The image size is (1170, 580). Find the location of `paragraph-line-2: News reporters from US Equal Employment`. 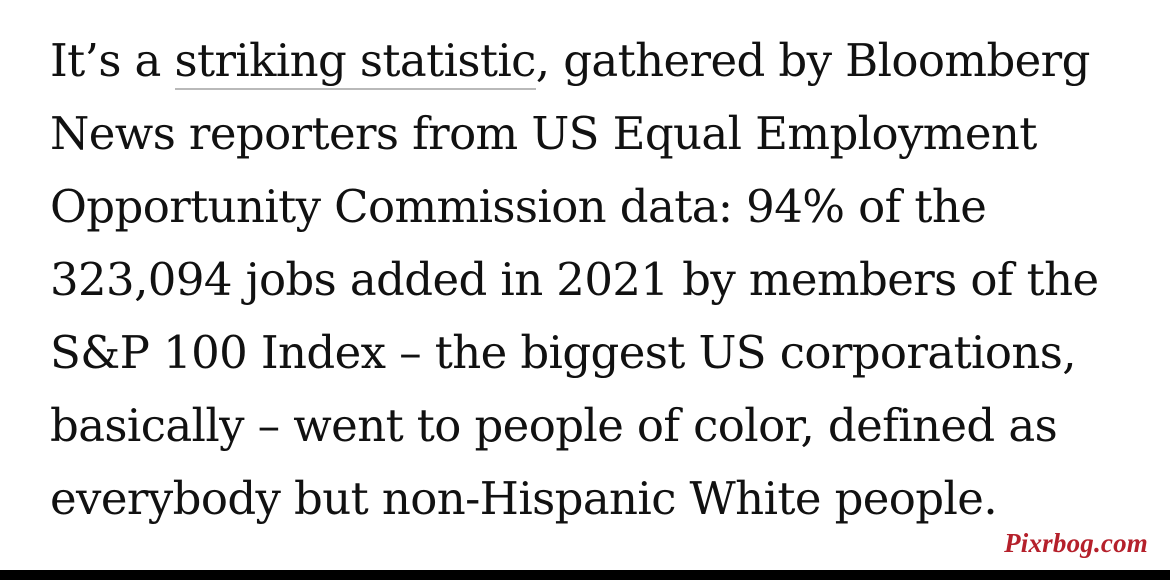

paragraph-line-2: News reporters from US Equal Employment is located at coordinates (543, 133).